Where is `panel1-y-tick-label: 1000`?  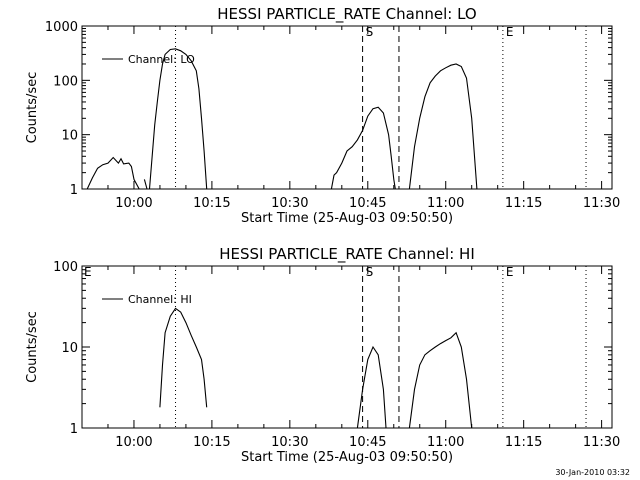 panel1-y-tick-label: 1000 is located at coordinates (61, 27).